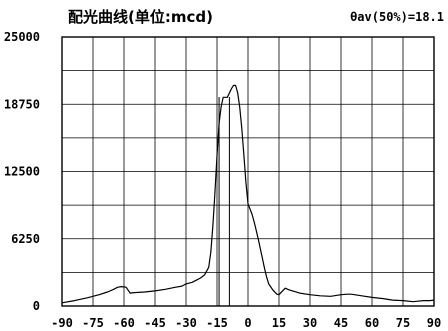  Describe the element at coordinates (372, 323) in the screenshot. I see `x-tick-label: 60` at that location.